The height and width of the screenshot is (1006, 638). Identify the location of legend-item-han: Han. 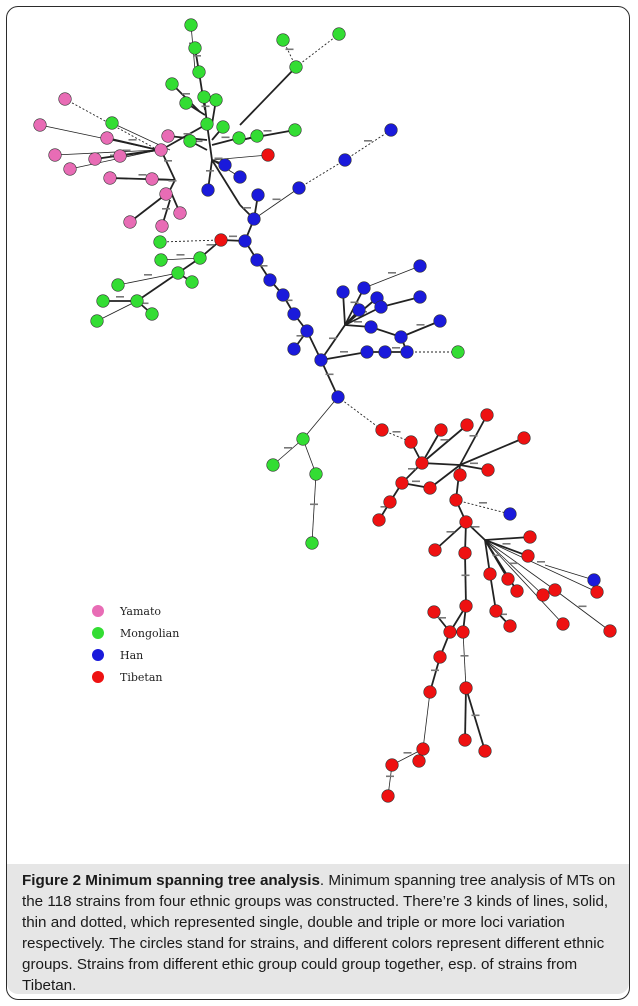
(135, 655).